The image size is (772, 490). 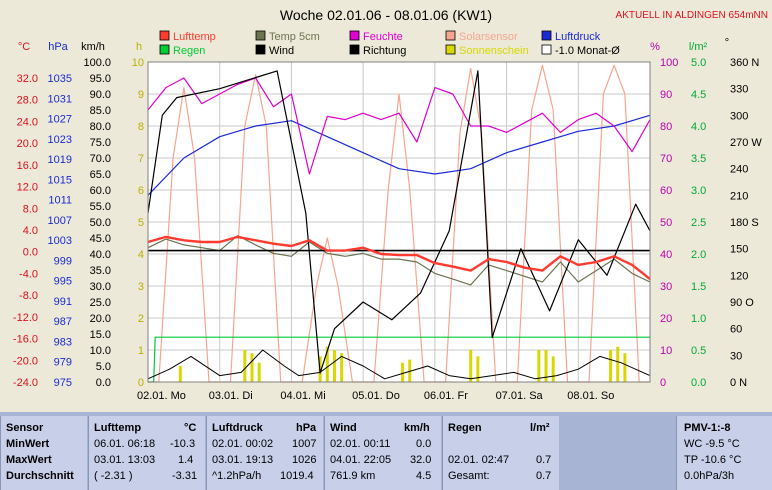 What do you see at coordinates (28, 444) in the screenshot?
I see `row-label-min: MinWert` at bounding box center [28, 444].